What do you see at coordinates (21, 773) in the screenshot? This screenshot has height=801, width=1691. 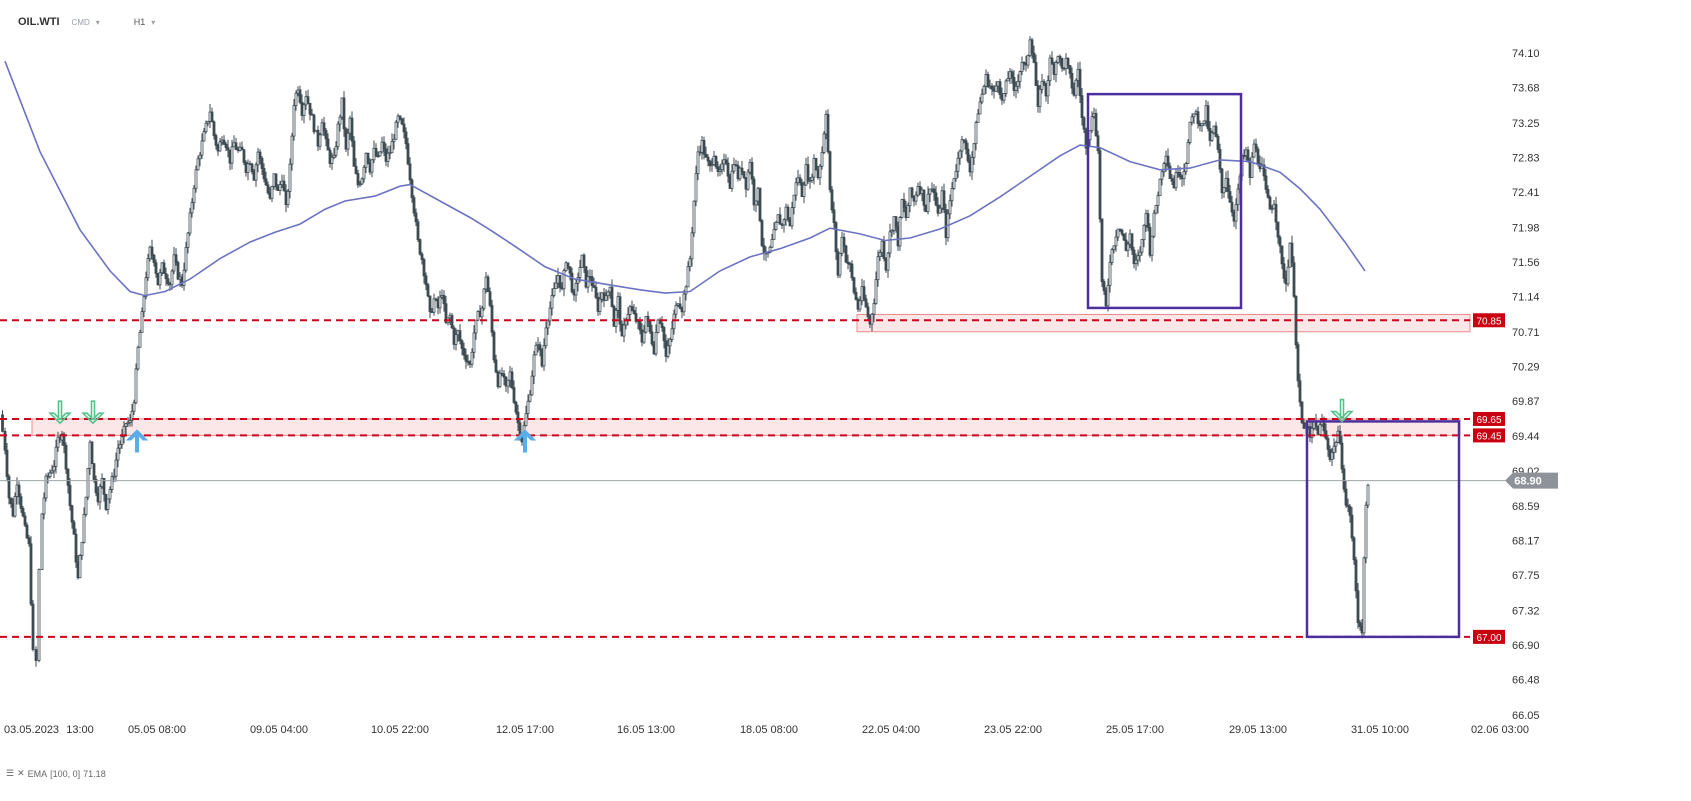 I see `indicator-remove-icon: ✕` at bounding box center [21, 773].